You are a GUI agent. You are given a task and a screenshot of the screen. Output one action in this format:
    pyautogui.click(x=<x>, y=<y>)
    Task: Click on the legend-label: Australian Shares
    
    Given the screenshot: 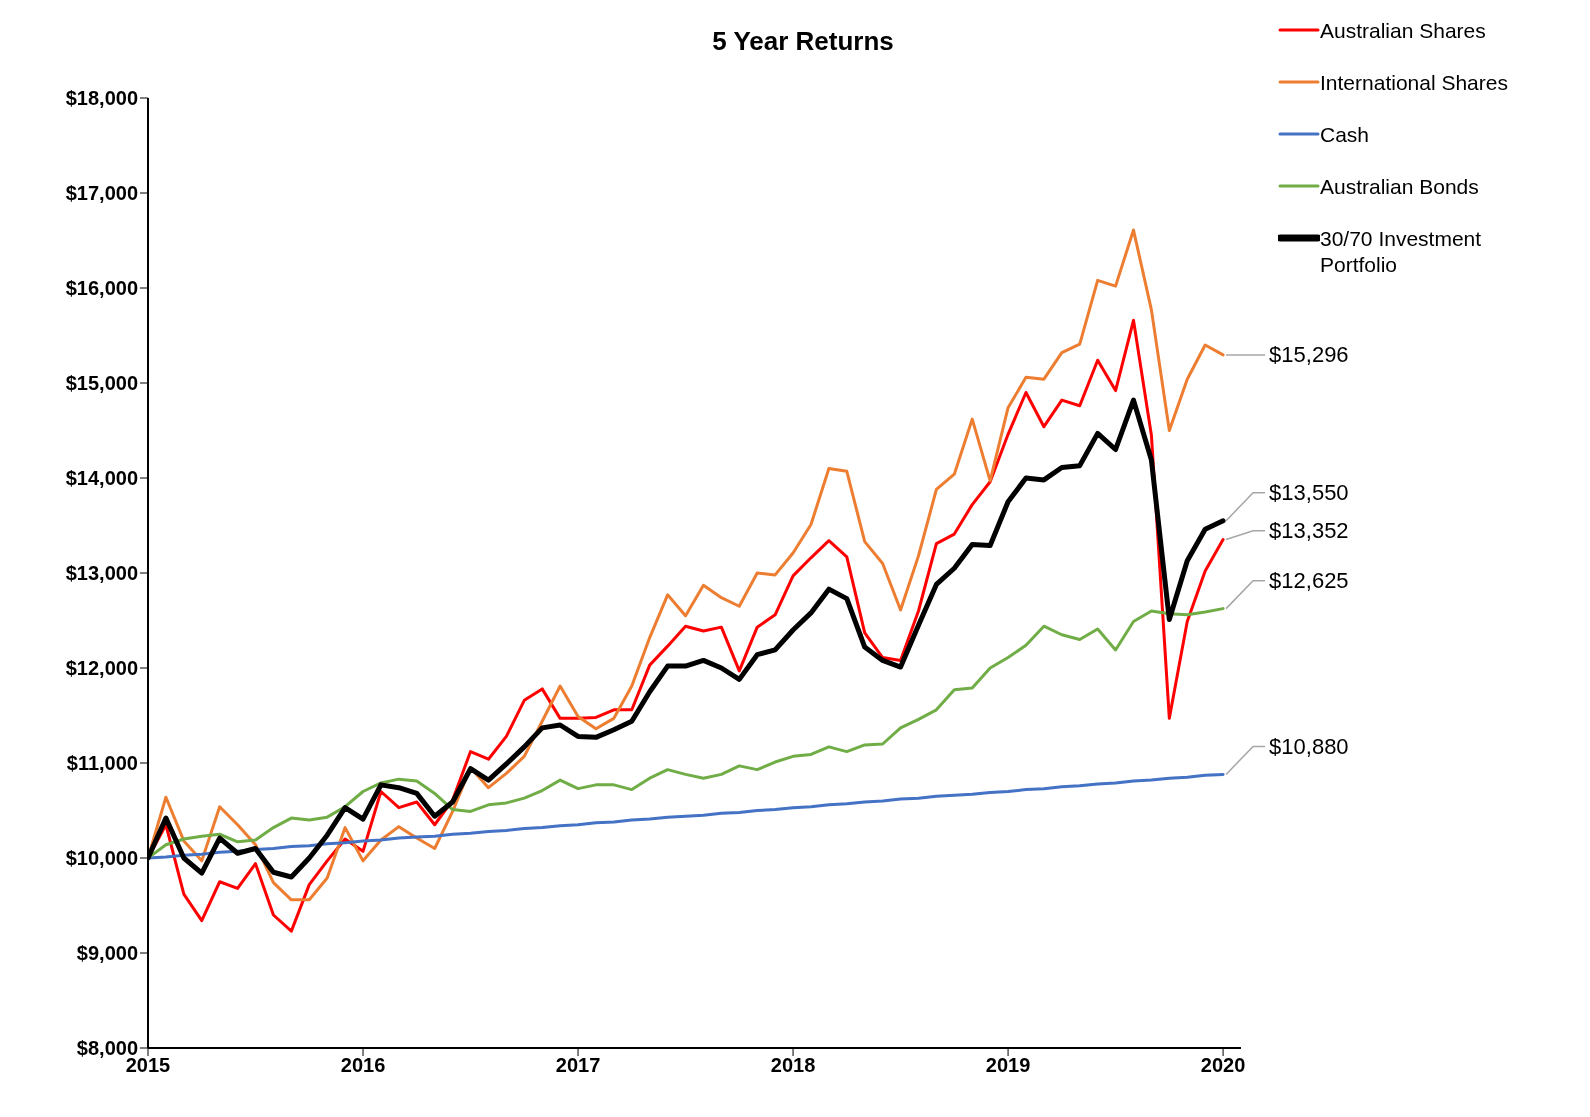 What is the action you would take?
    pyautogui.click(x=1403, y=31)
    